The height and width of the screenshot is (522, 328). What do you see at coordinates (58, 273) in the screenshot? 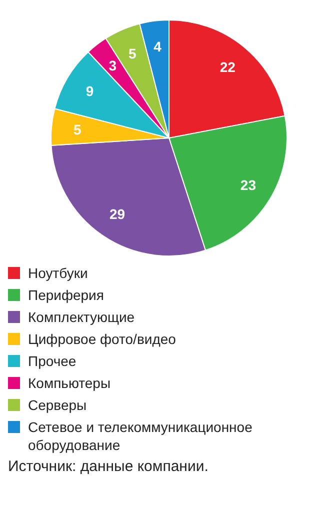
I see `legend-label: Ноутбуки` at bounding box center [58, 273].